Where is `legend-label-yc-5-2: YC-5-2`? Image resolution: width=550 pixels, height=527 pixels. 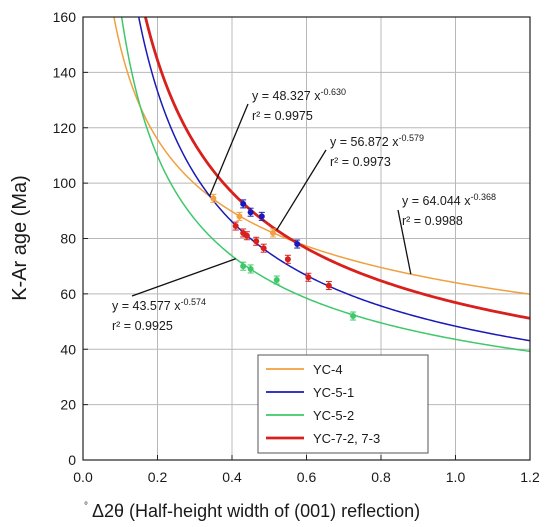 legend-label-yc-5-2: YC-5-2 is located at coordinates (333, 415).